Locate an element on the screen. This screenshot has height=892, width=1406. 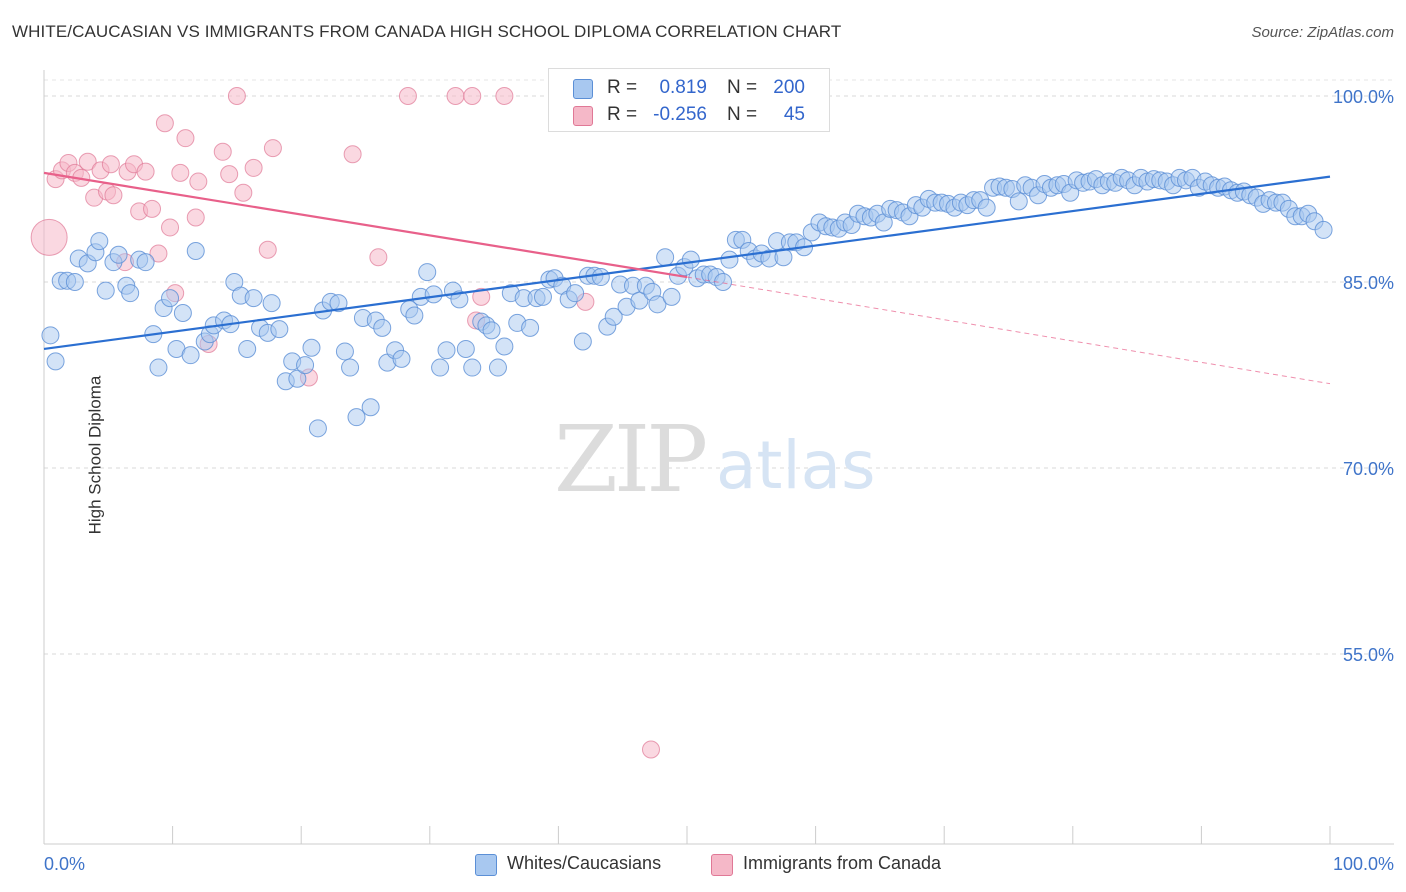
y-tick-label: 85.0% is located at coordinates (1368, 283).